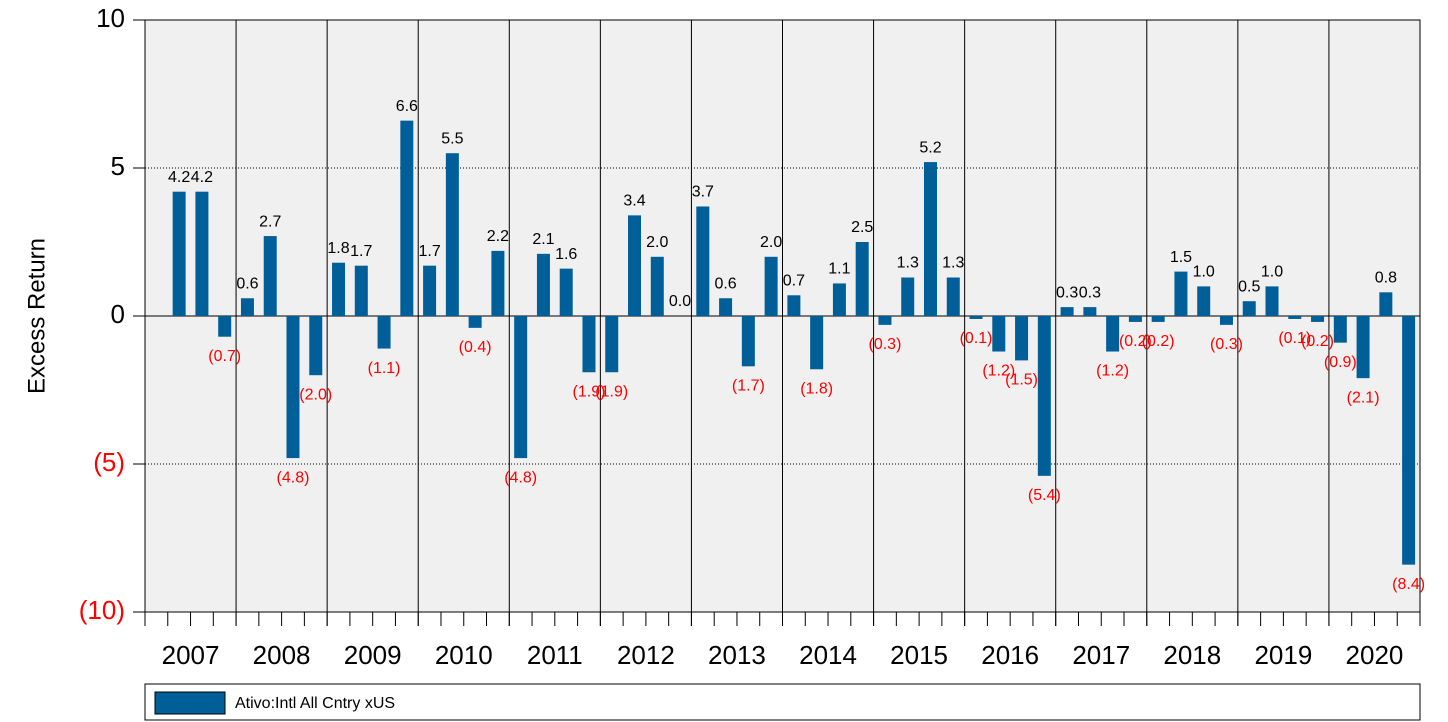  Describe the element at coordinates (373, 655) in the screenshot. I see `x-tick-label: 2009` at that location.